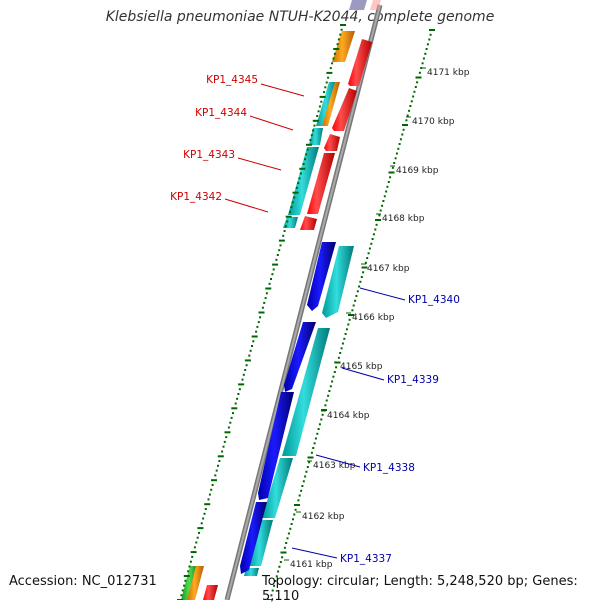  I want to click on tick-label-4164: 4164 kbp, so click(348, 416).